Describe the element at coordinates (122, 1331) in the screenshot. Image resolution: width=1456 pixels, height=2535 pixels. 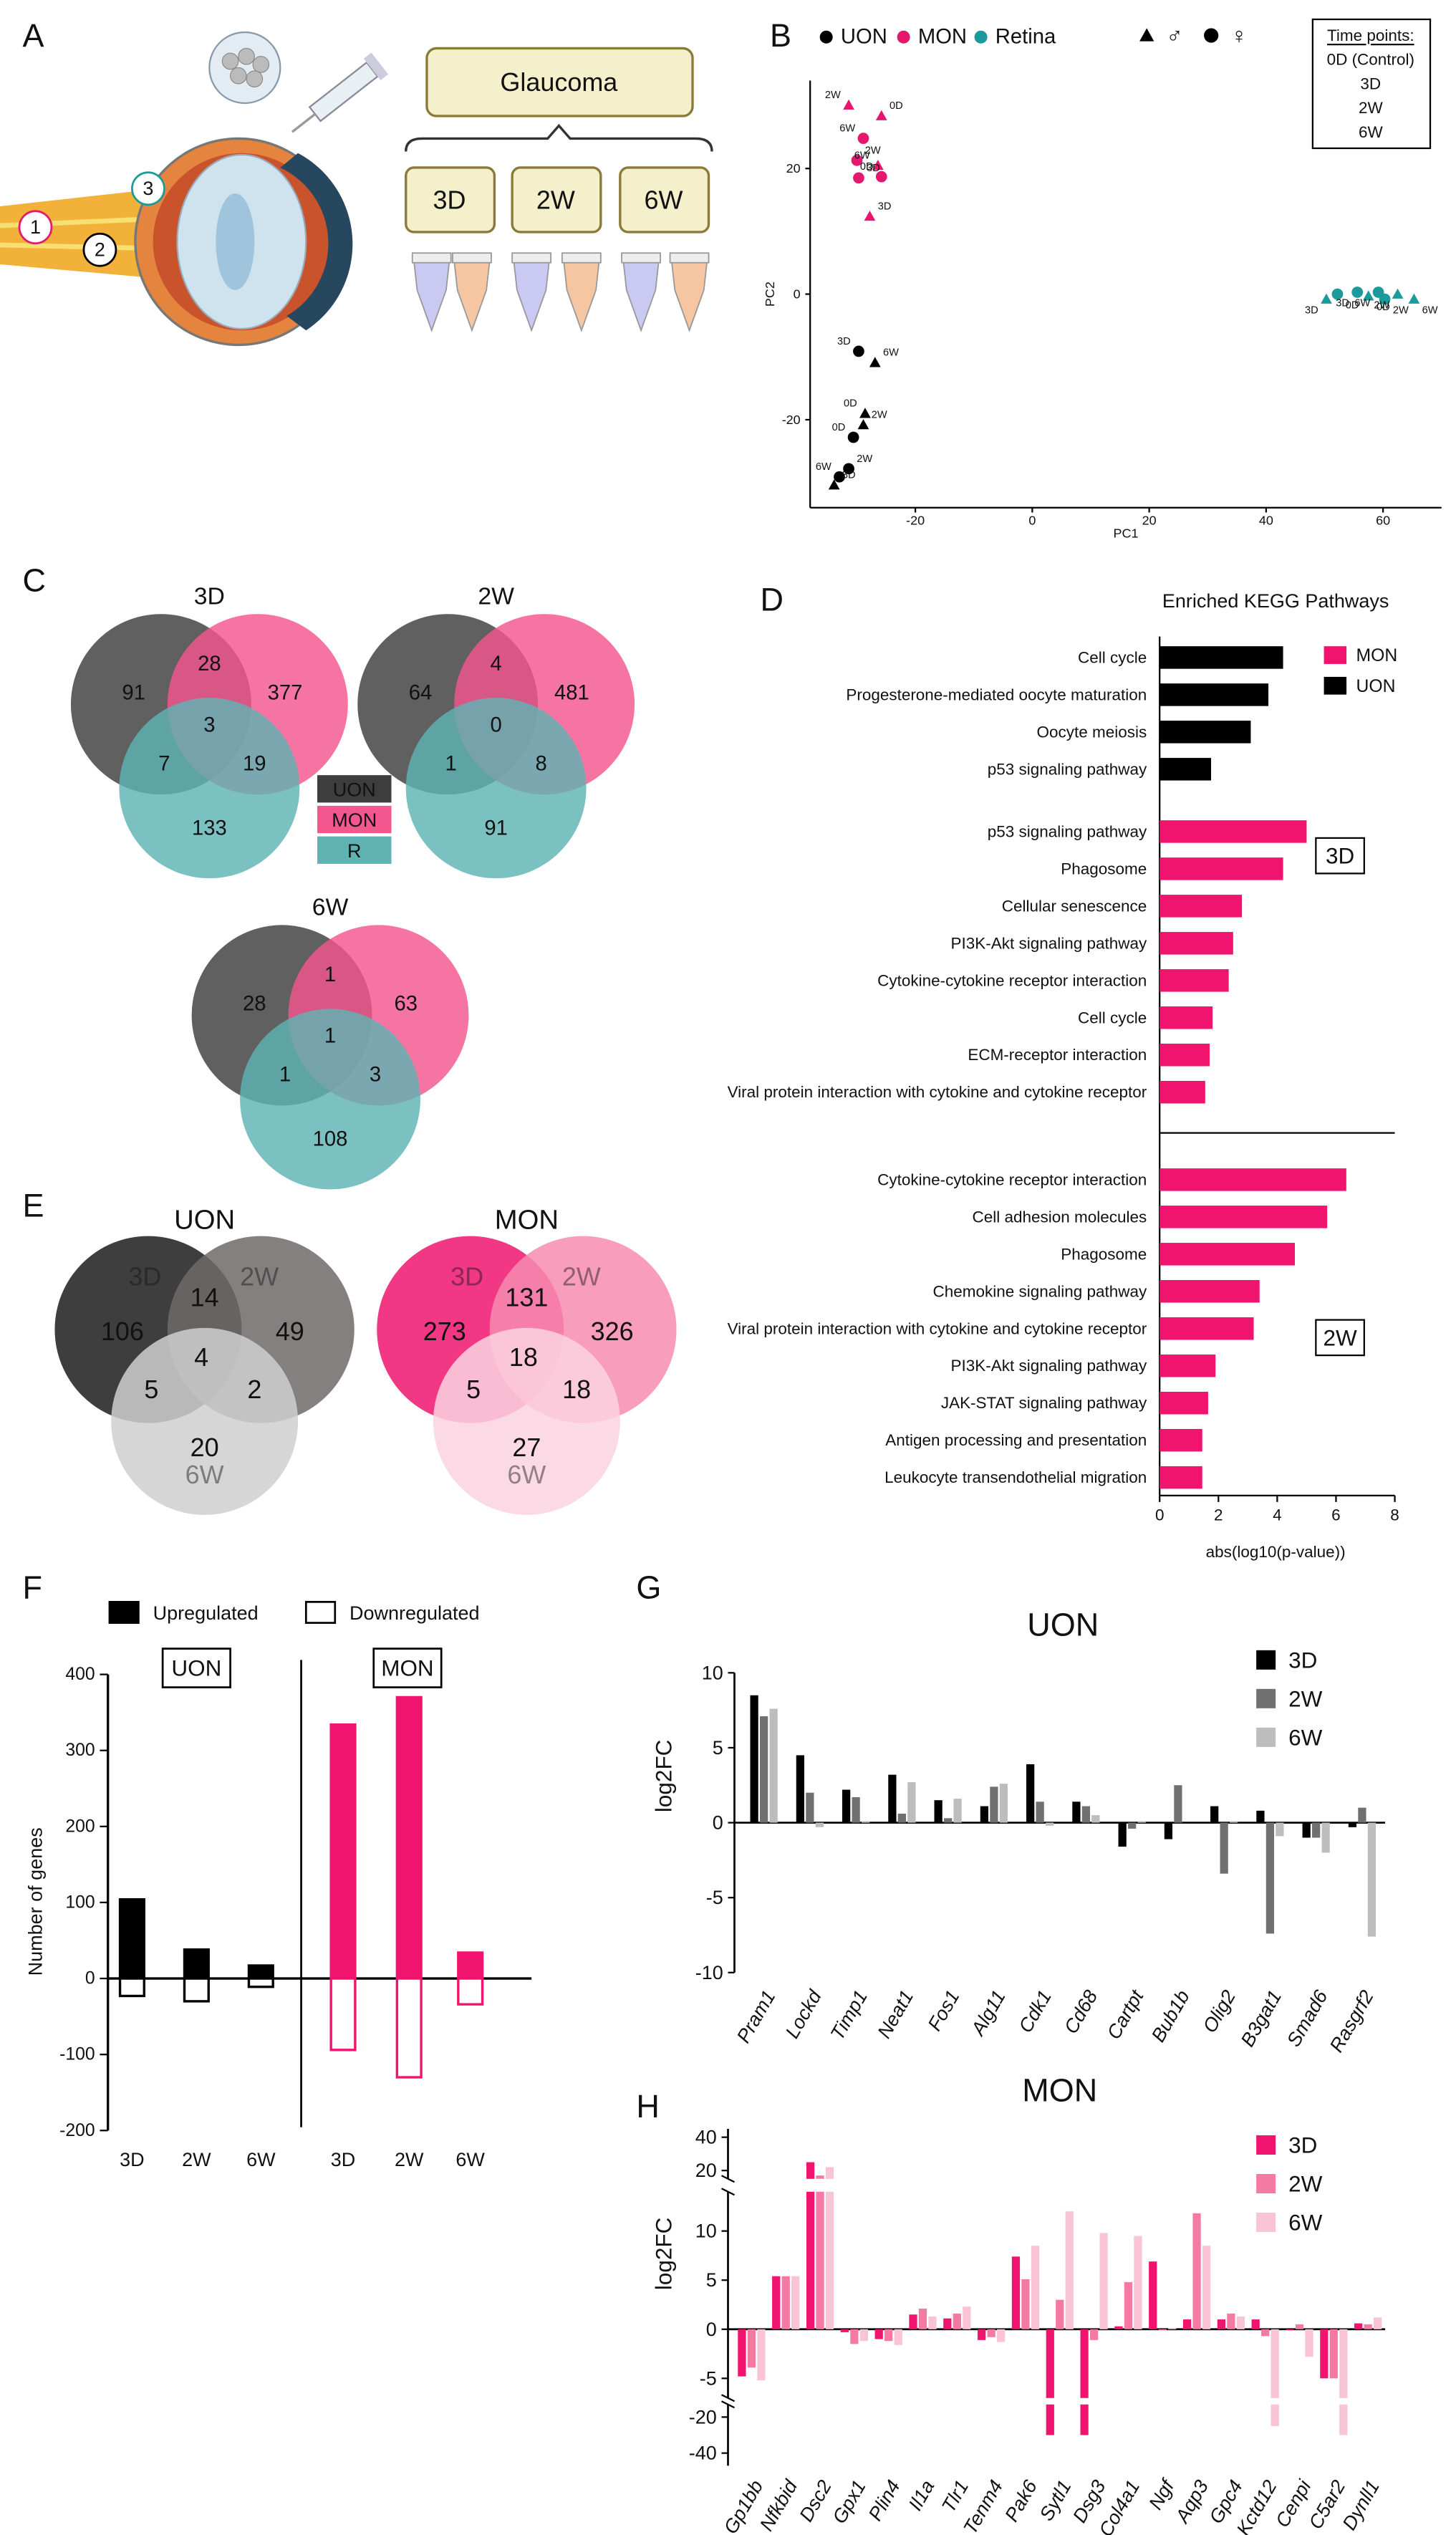
I see `venn-count: 106` at that location.